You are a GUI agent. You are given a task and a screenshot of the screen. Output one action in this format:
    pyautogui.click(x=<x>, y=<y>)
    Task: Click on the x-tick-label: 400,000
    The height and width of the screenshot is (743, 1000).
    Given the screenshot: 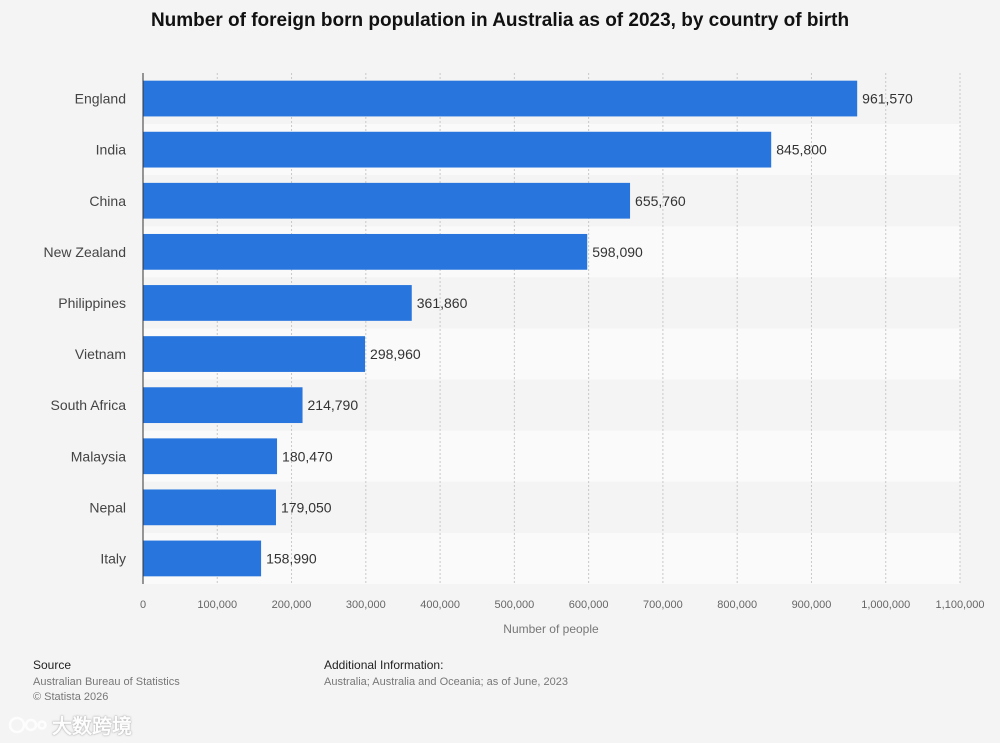 What is the action you would take?
    pyautogui.click(x=440, y=605)
    